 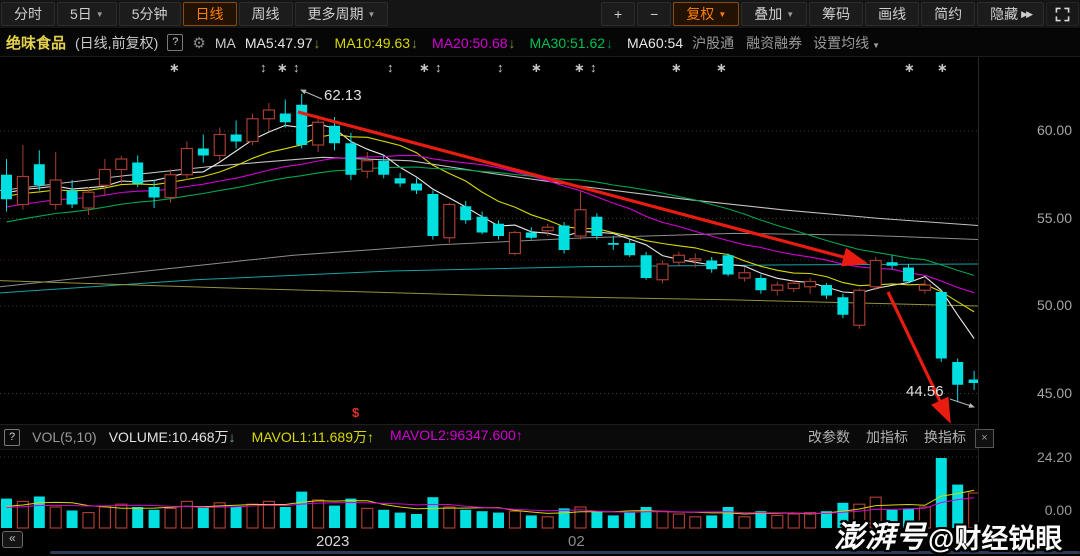 I want to click on watermark-brand: 澎湃号, so click(x=880, y=537).